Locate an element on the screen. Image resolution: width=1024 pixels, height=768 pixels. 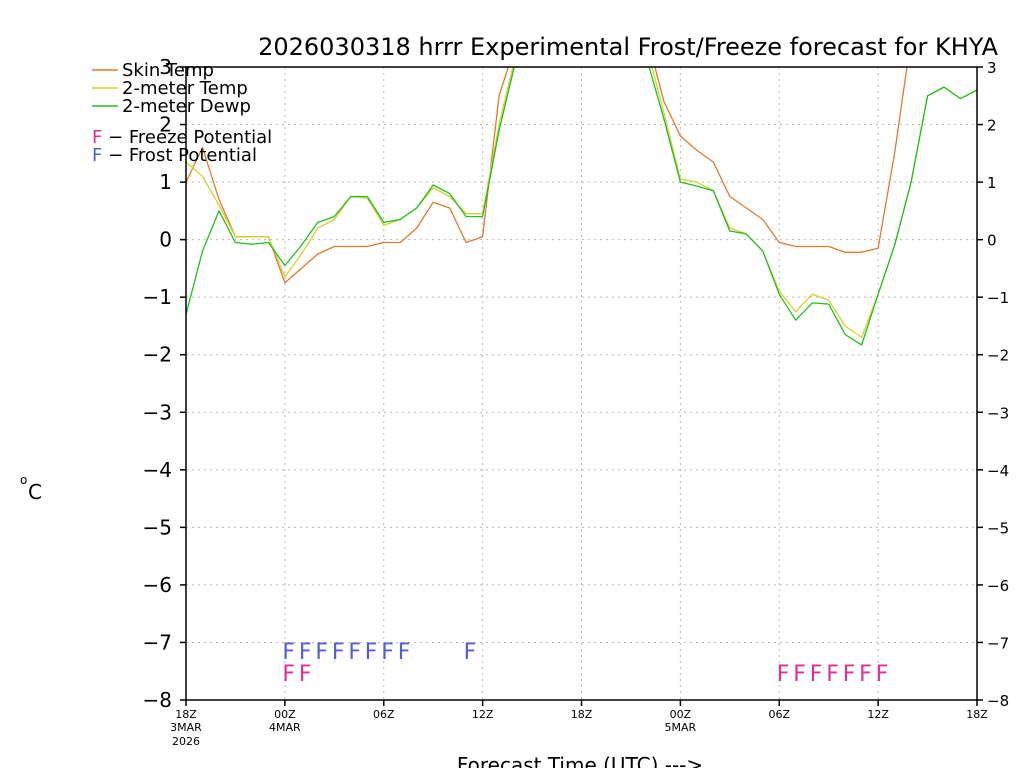
legend-label: 2-meter Dewp is located at coordinates (186, 106).